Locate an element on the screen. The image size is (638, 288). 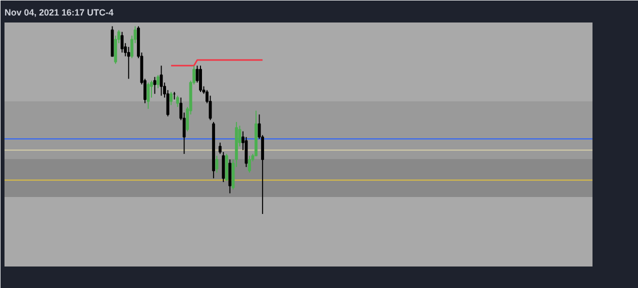
chart-title: Nov 04, 2021 16:17 UTC-4 is located at coordinates (59, 13).